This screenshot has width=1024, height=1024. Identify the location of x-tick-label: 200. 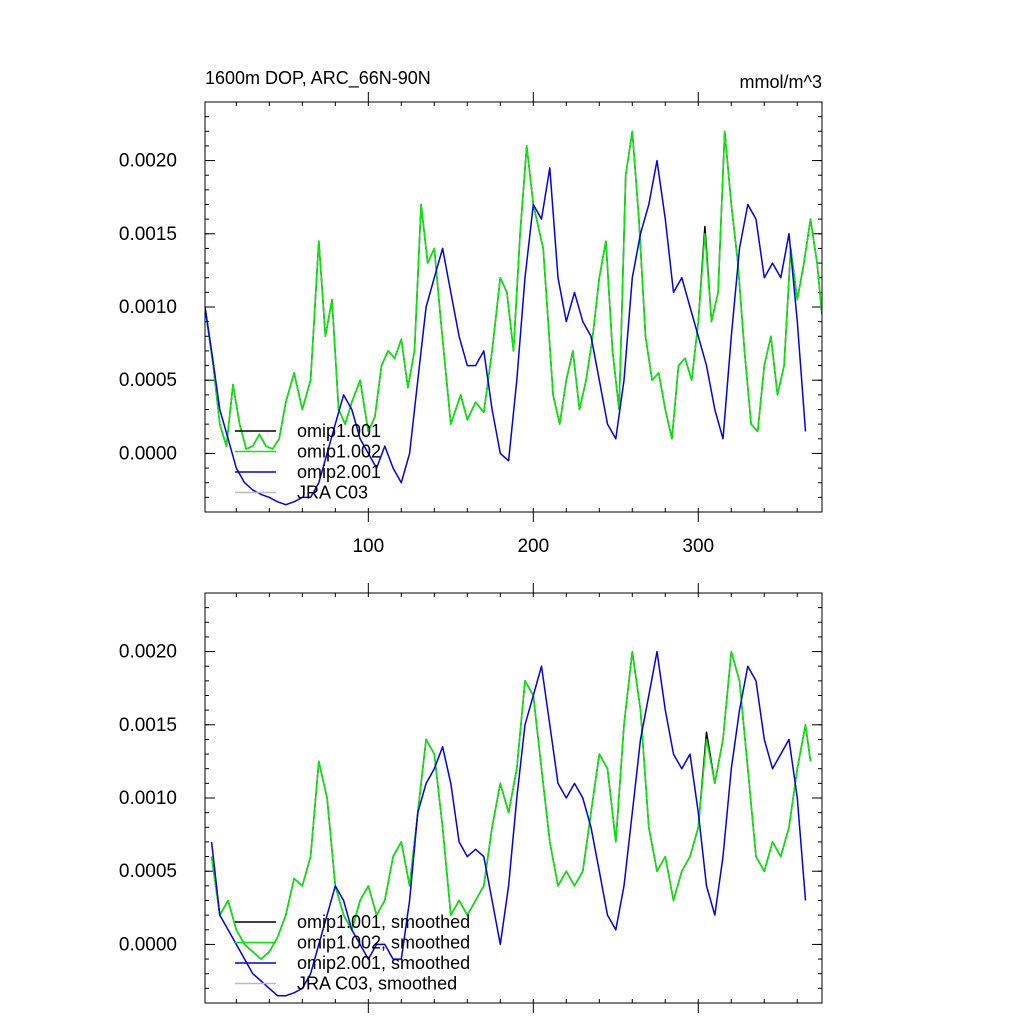
(533, 546).